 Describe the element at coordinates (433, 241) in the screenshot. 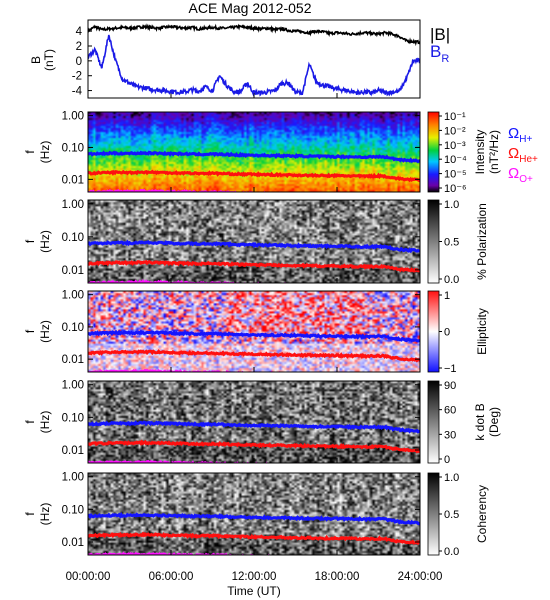

I see `polarization-colorbar` at that location.